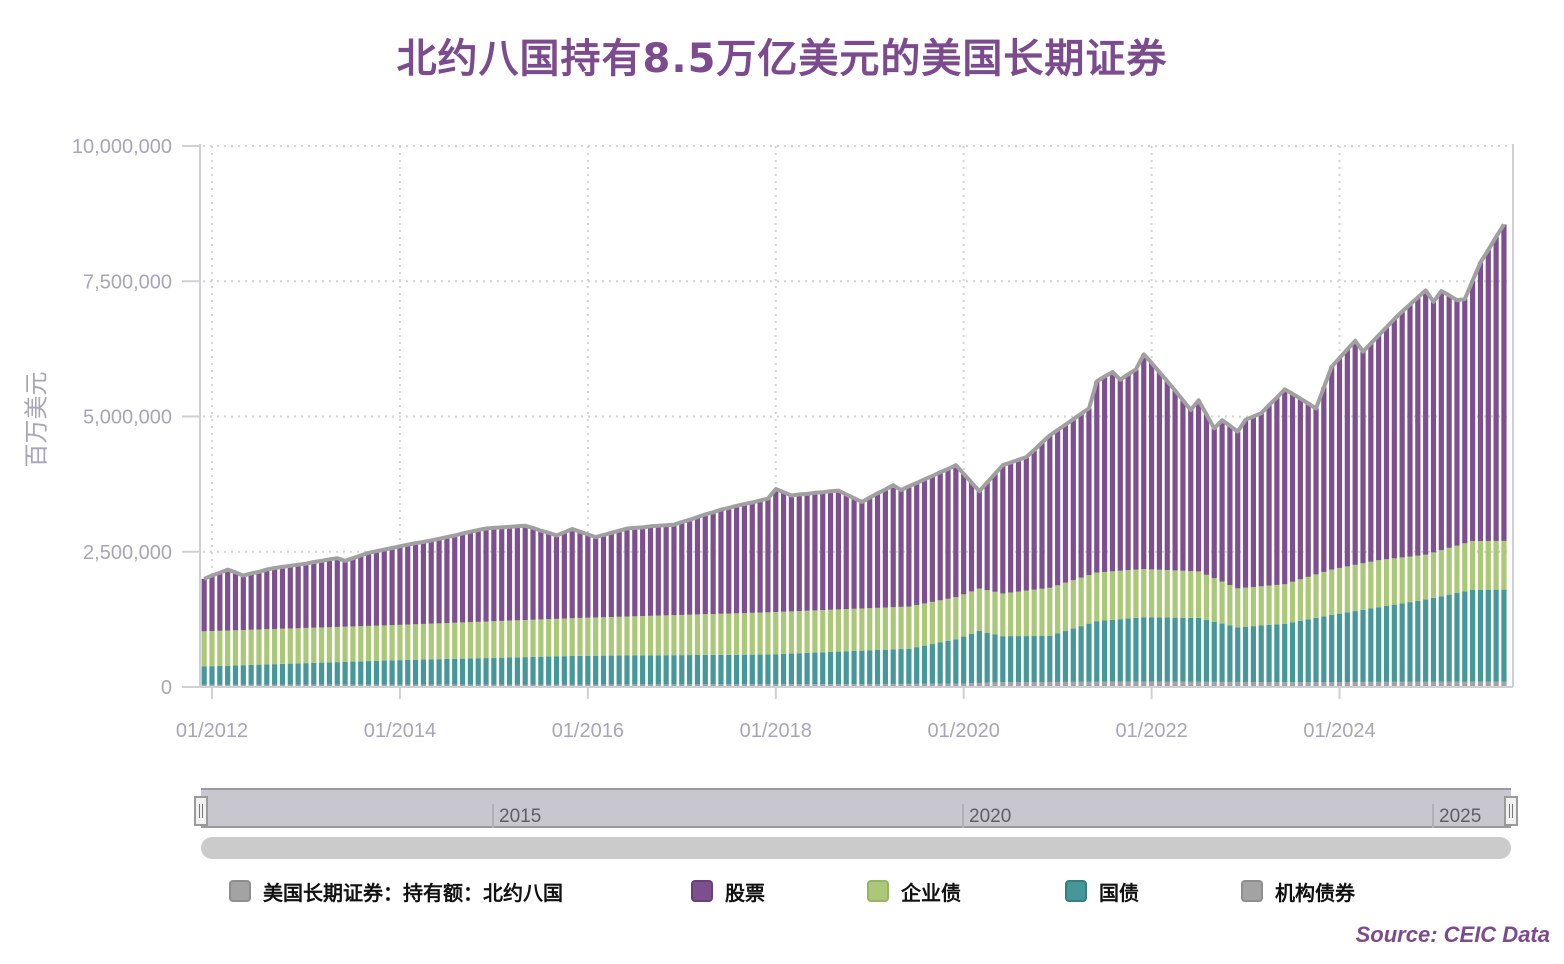 The height and width of the screenshot is (964, 1564). What do you see at coordinates (782, 59) in the screenshot?
I see `chart-title: 北约八国持有8.5万亿美元的美国长期证券` at bounding box center [782, 59].